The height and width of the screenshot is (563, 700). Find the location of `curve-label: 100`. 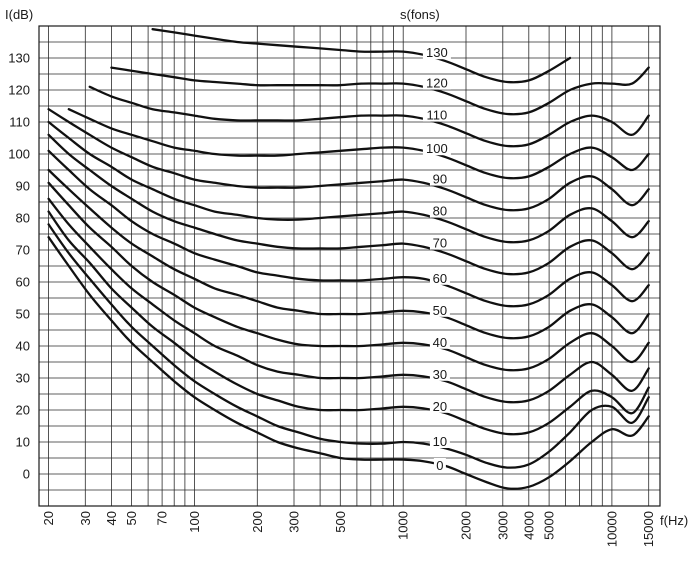

curve-label: 100 is located at coordinates (437, 148).